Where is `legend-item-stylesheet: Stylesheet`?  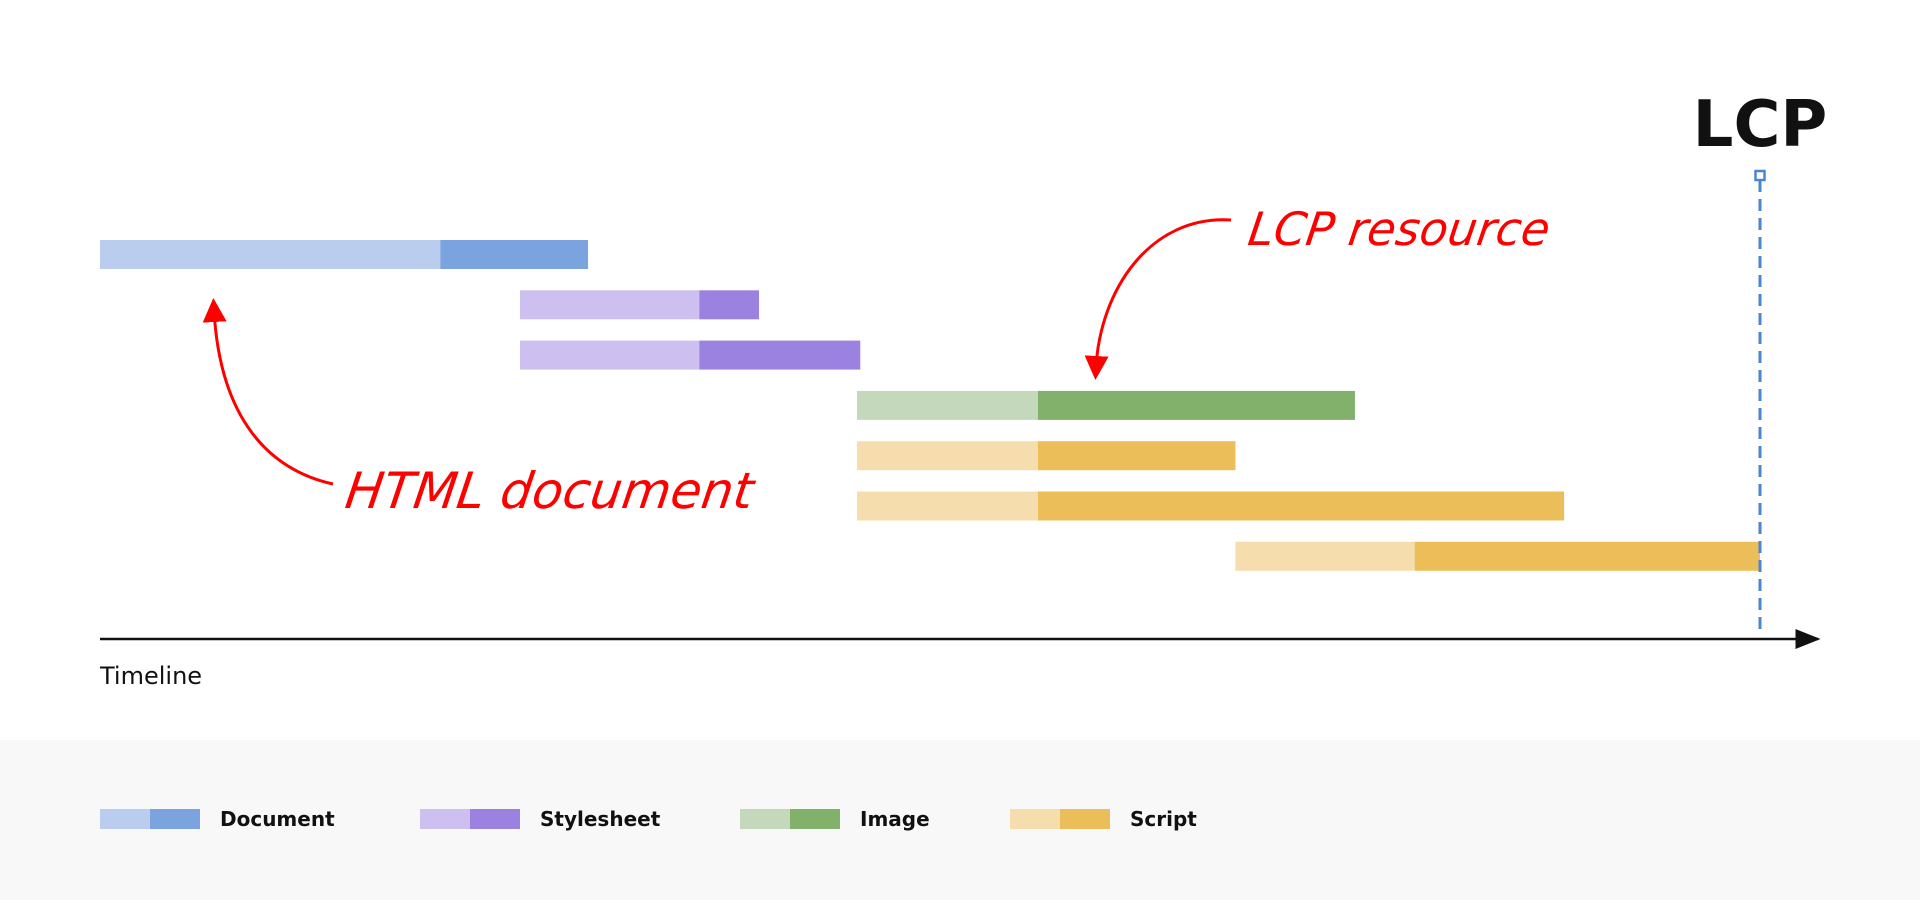 legend-item-stylesheet: Stylesheet is located at coordinates (540, 819).